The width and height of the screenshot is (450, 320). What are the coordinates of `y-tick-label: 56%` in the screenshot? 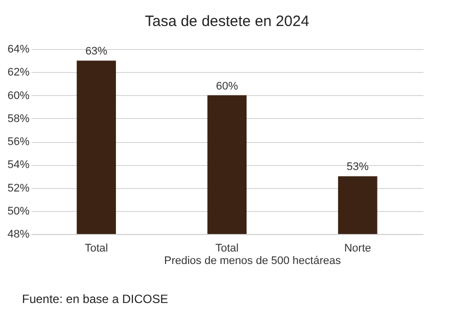 It's located at (18, 142).